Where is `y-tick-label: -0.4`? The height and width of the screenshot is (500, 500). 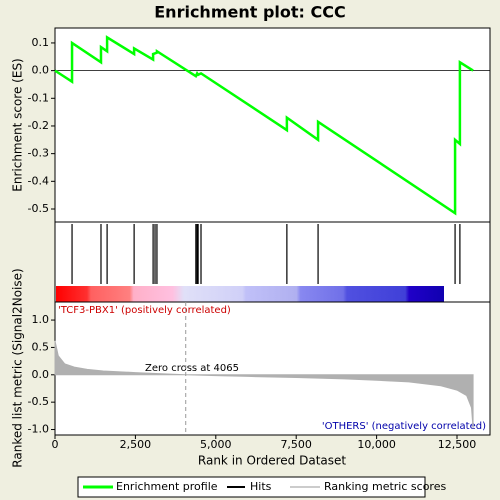 y-tick-label: -0.4 is located at coordinates (38, 180).